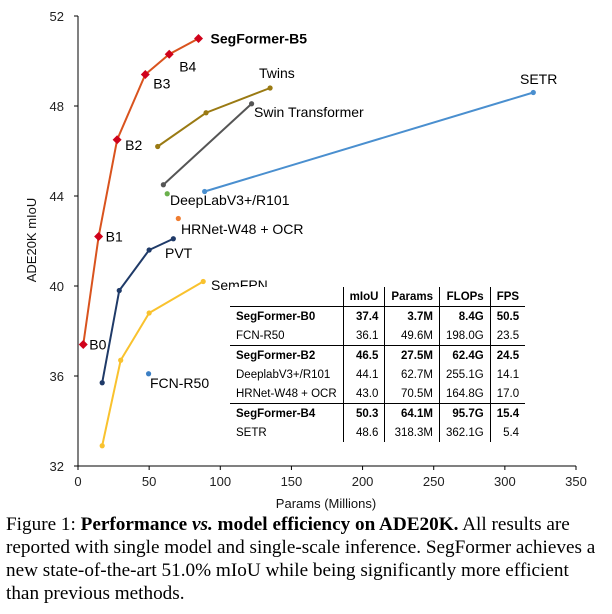 The width and height of the screenshot is (612, 614). I want to click on table-row: SegFormer-B2 46.5 27.5M 62.4G 24.5, so click(378, 355).